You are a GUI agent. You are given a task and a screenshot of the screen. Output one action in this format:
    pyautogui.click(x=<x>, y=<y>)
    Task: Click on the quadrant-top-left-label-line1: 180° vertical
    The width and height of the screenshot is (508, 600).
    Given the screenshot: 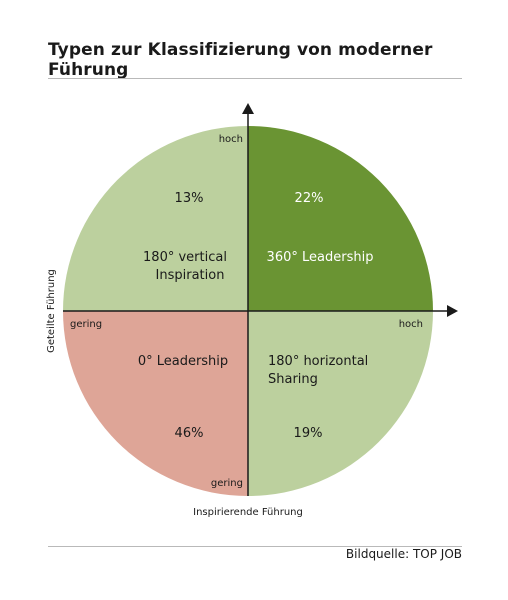 What is the action you would take?
    pyautogui.click(x=185, y=257)
    